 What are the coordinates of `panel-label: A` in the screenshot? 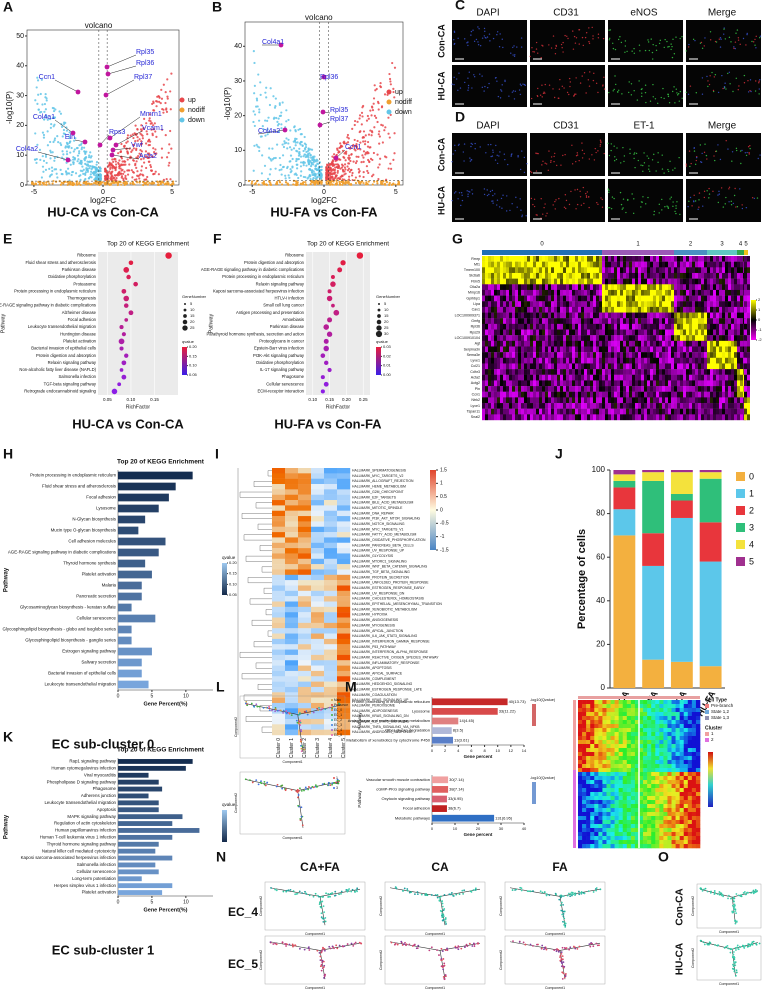 It's located at (8, 7).